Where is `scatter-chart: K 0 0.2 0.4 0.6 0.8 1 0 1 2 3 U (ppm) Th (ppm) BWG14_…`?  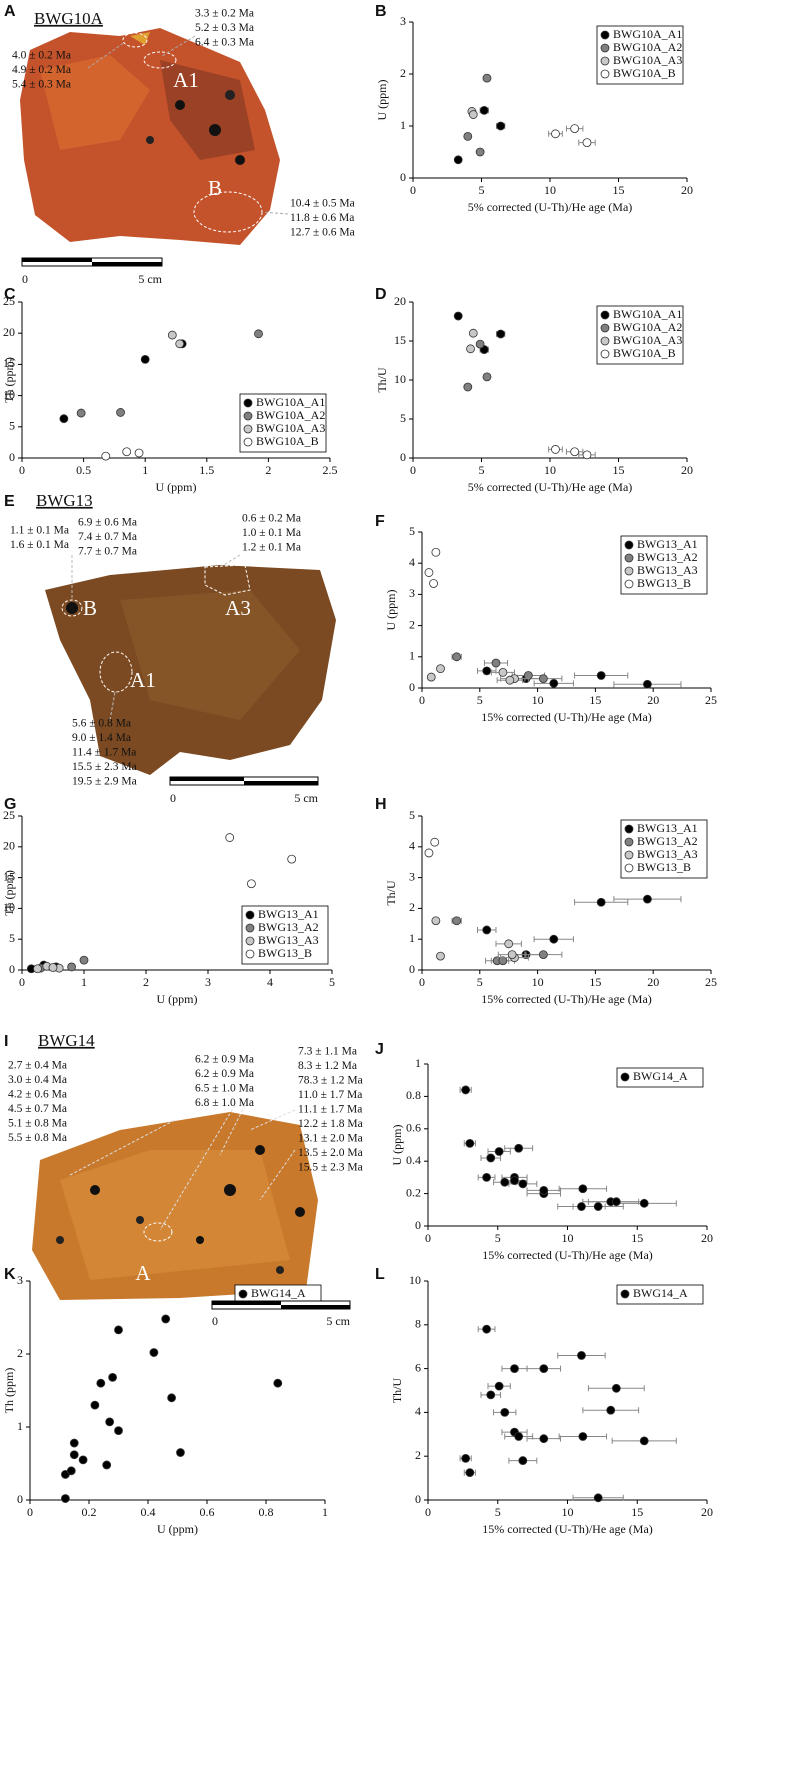
scatter-chart: K 0 0.2 0.4 0.6 0.8 1 0 1 2 3 U (ppm) Th (ppm) BWG14_… is located at coordinates (165, 1401).